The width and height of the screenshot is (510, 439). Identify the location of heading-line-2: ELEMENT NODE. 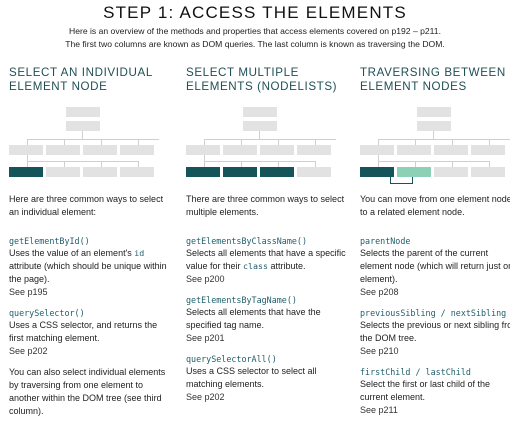
(58, 86).